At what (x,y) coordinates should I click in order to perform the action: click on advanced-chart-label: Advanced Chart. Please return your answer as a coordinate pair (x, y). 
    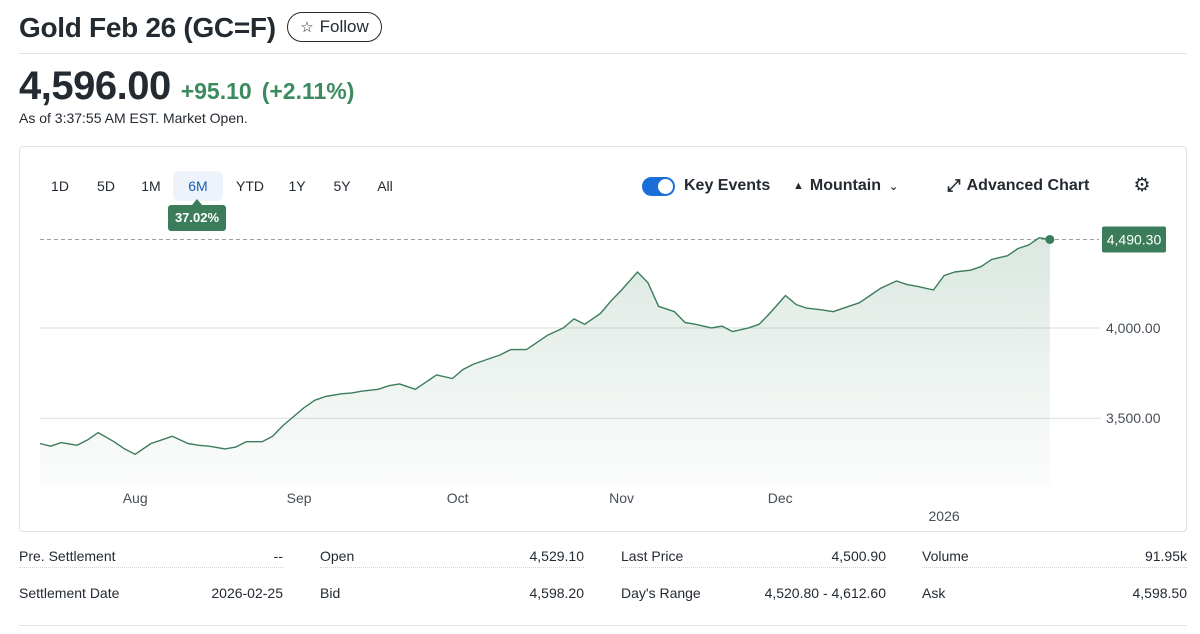
    Looking at the image, I should click on (1028, 185).